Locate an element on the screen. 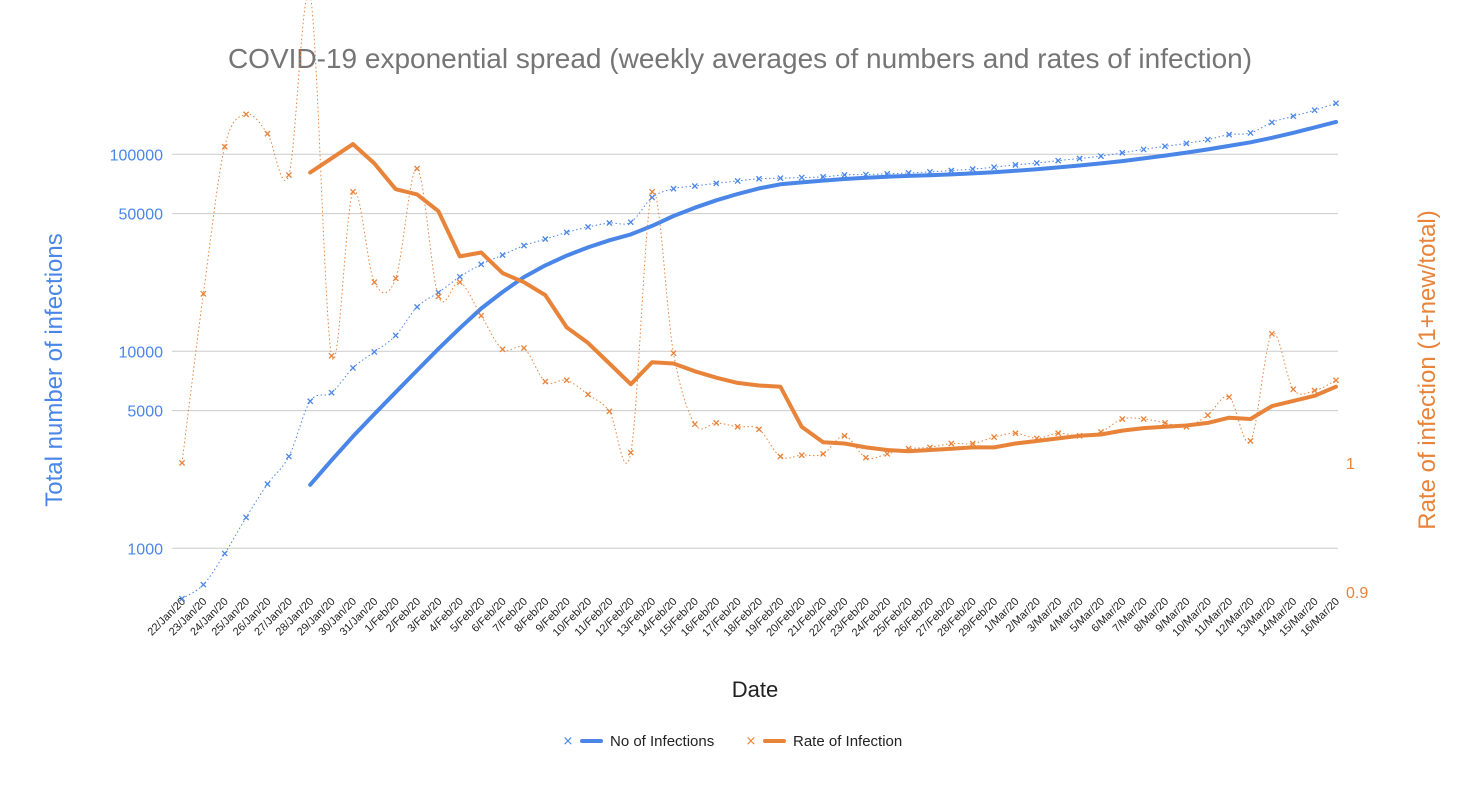 The height and width of the screenshot is (790, 1479). legend-item-rate: × Rate of Infection is located at coordinates (824, 741).